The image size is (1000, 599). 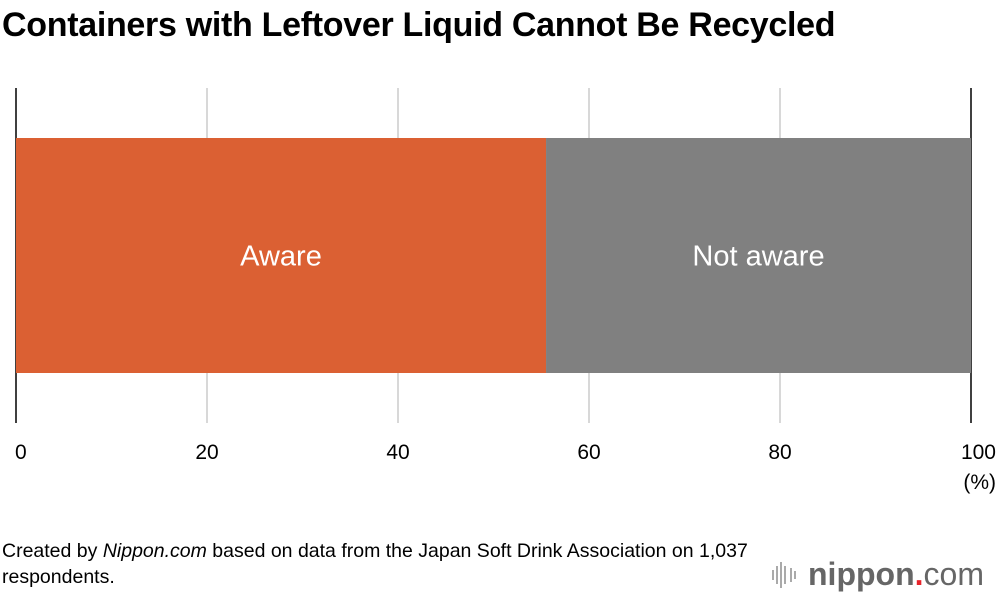 I want to click on nippon-logo: nippon.com, so click(x=885, y=577).